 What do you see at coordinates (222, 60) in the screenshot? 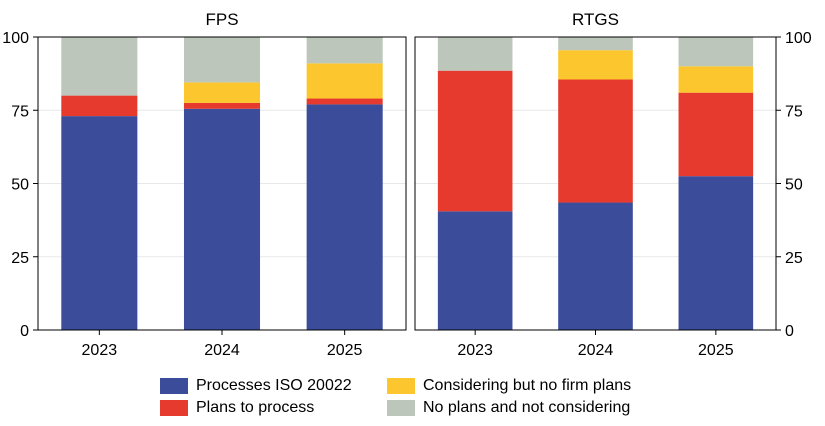
I see `bar-fps-2024-no-plans-and-not-considering` at bounding box center [222, 60].